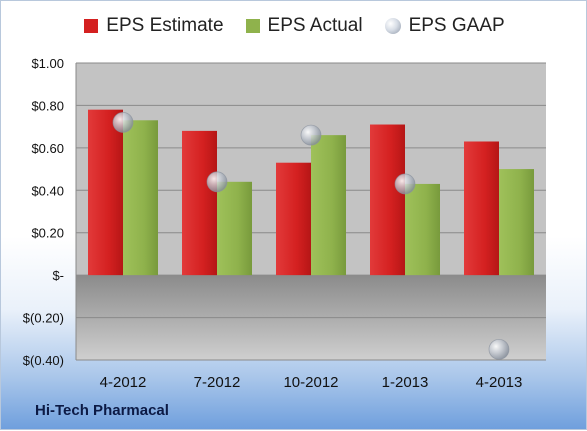 The width and height of the screenshot is (587, 431). I want to click on y-tick-label: $1.00, so click(47, 63).